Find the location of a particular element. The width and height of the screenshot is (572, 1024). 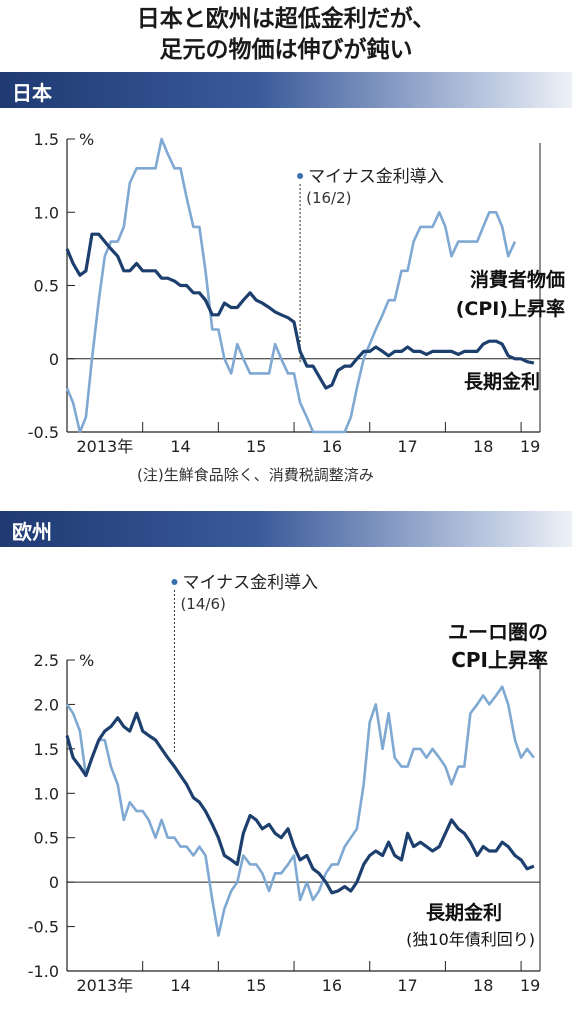

japan-unit-label: % is located at coordinates (86, 139).